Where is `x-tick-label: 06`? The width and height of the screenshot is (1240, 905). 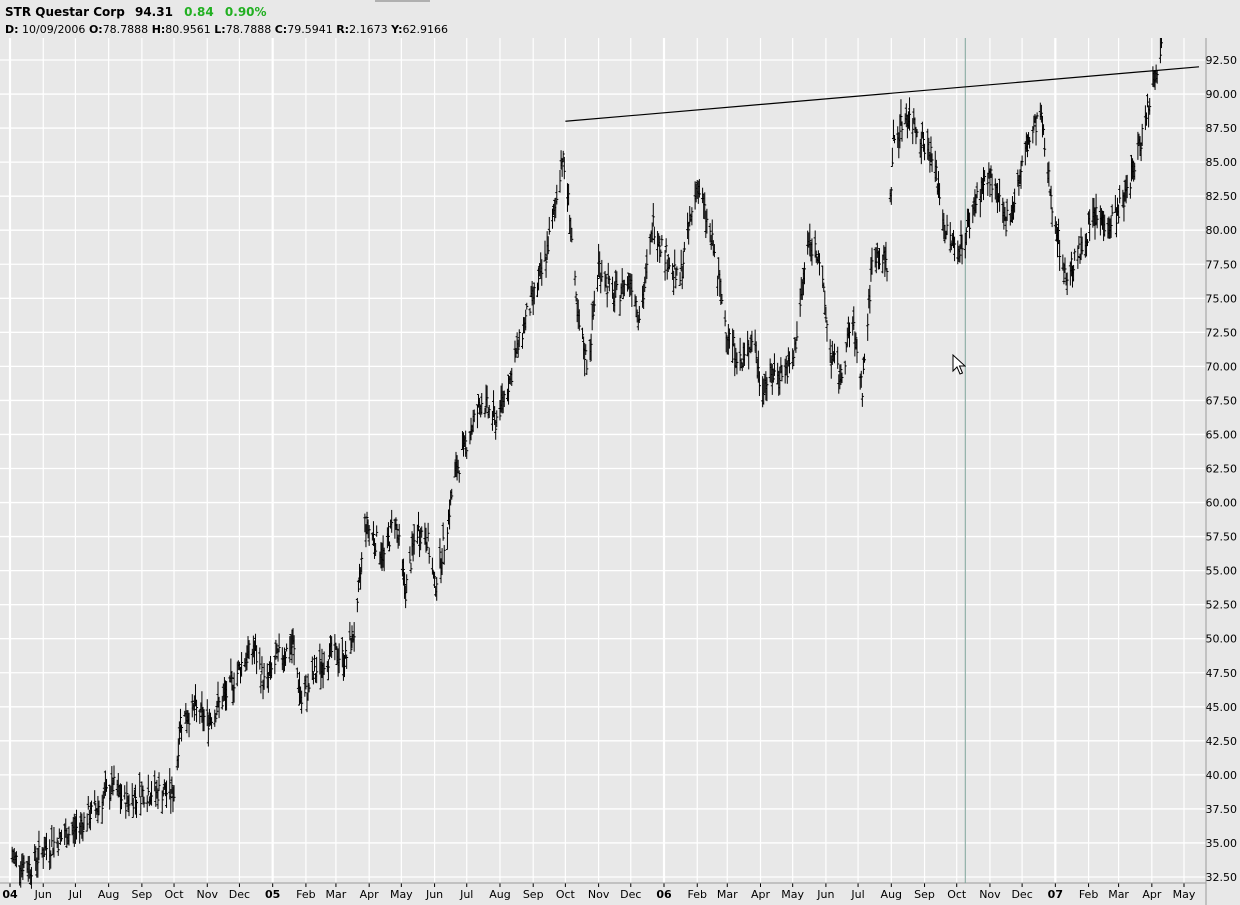
x-tick-label: 06 is located at coordinates (664, 894).